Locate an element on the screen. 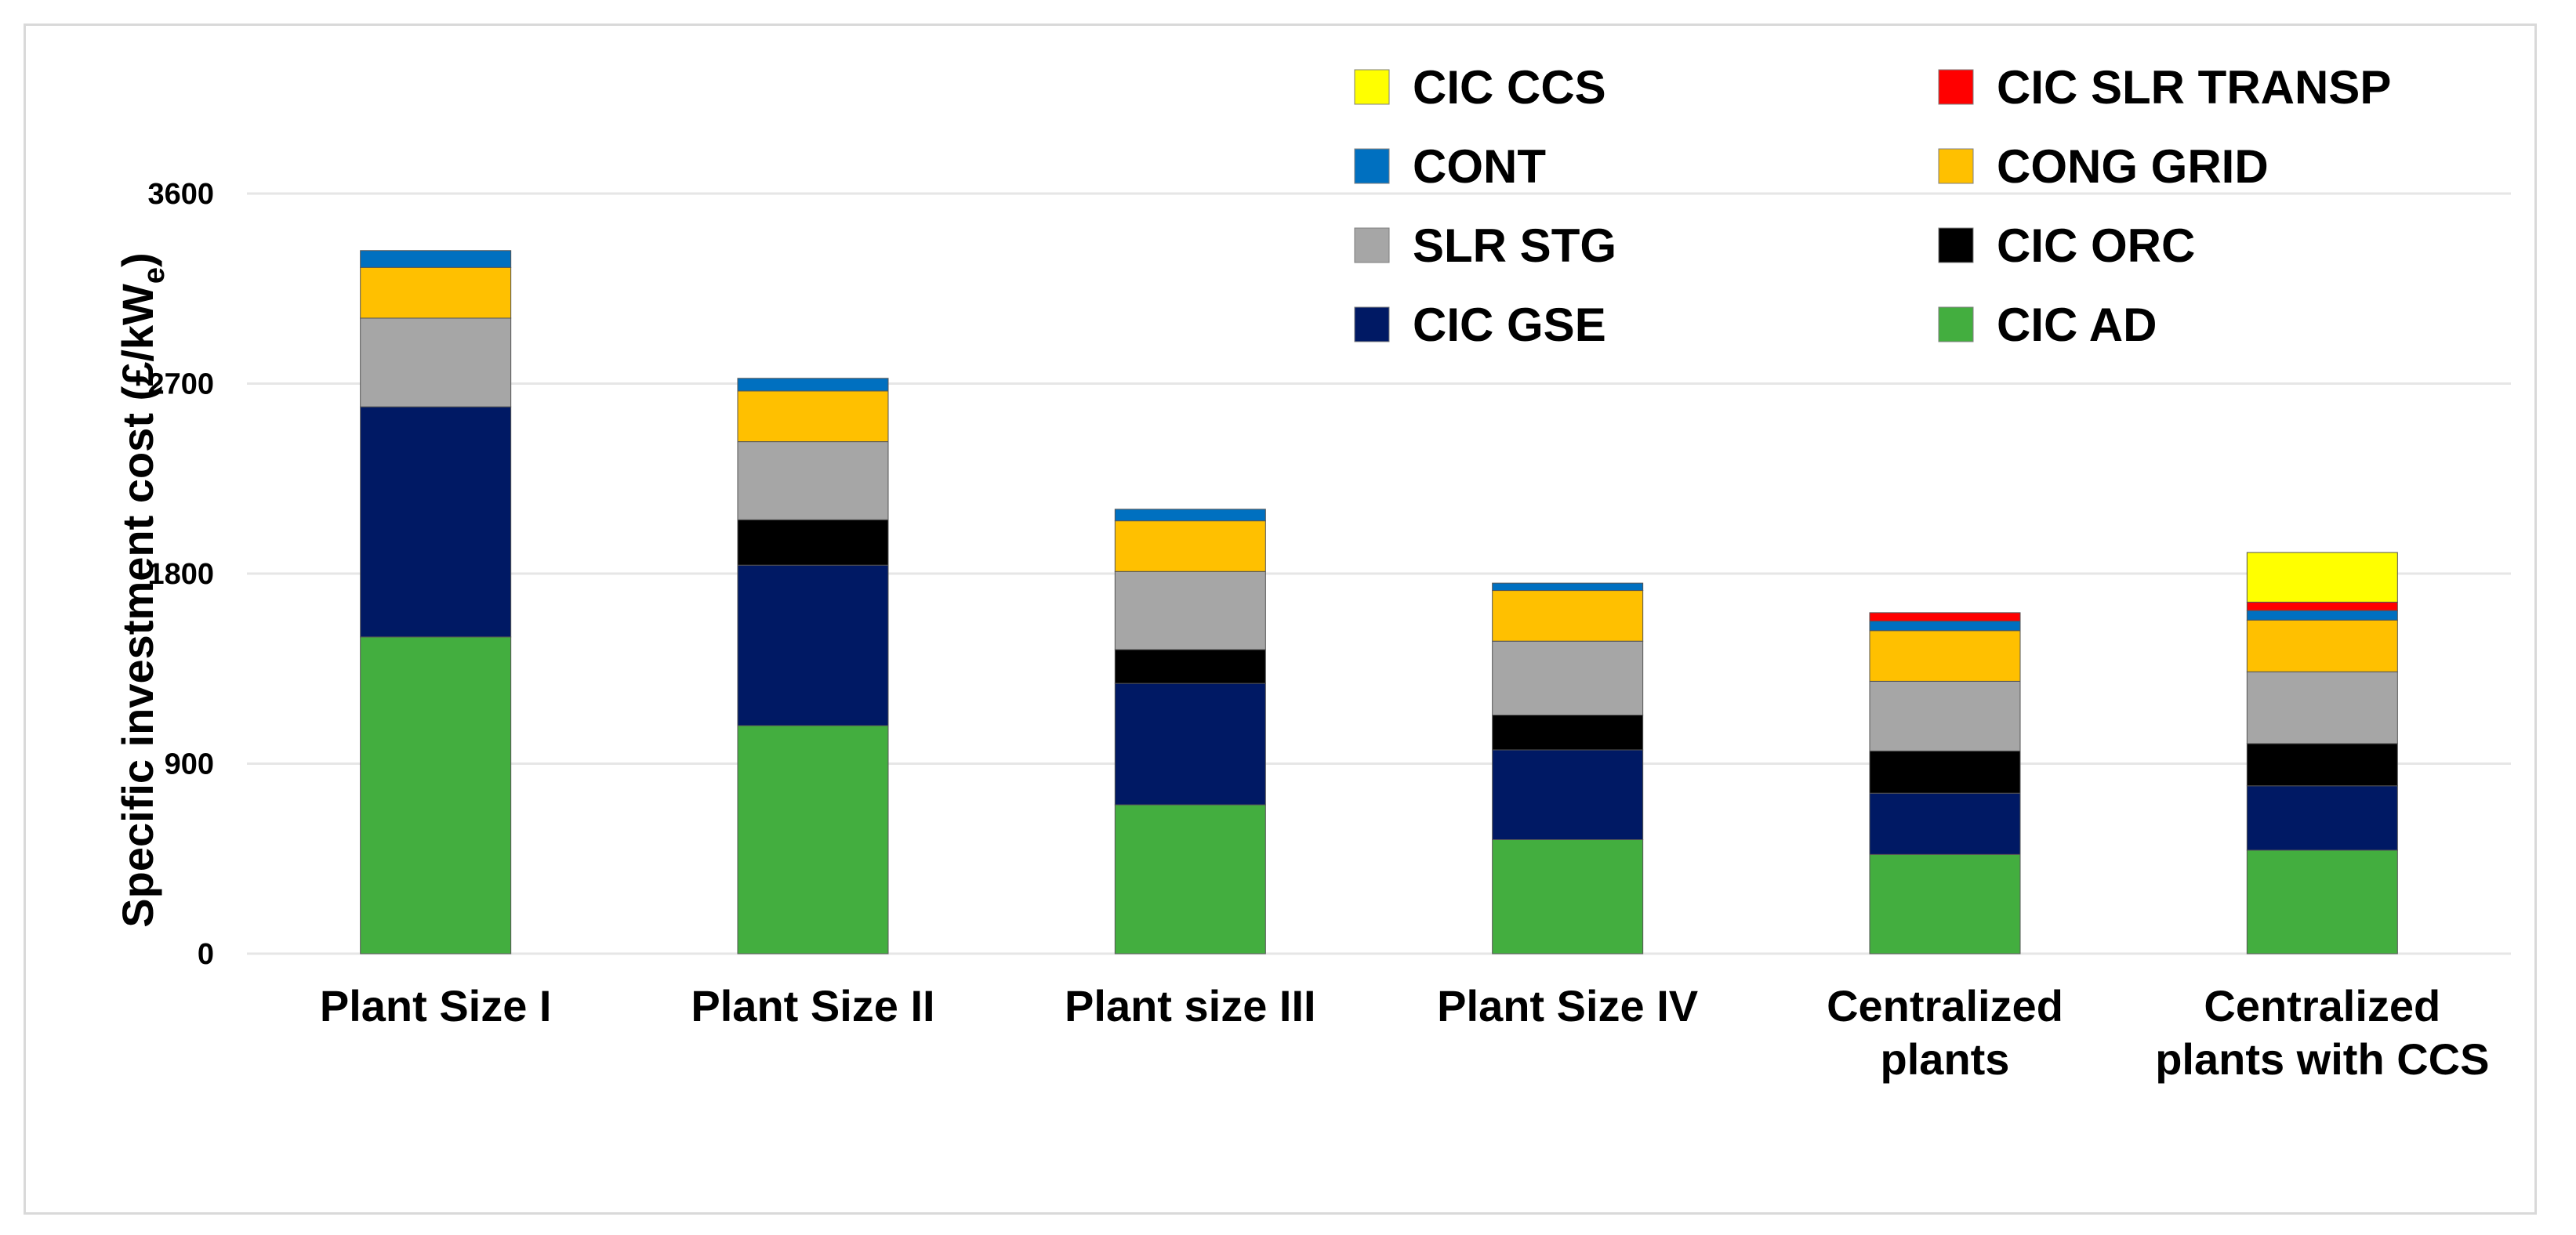 The image size is (2576, 1235). category-label: Plant Size I is located at coordinates (436, 1005).